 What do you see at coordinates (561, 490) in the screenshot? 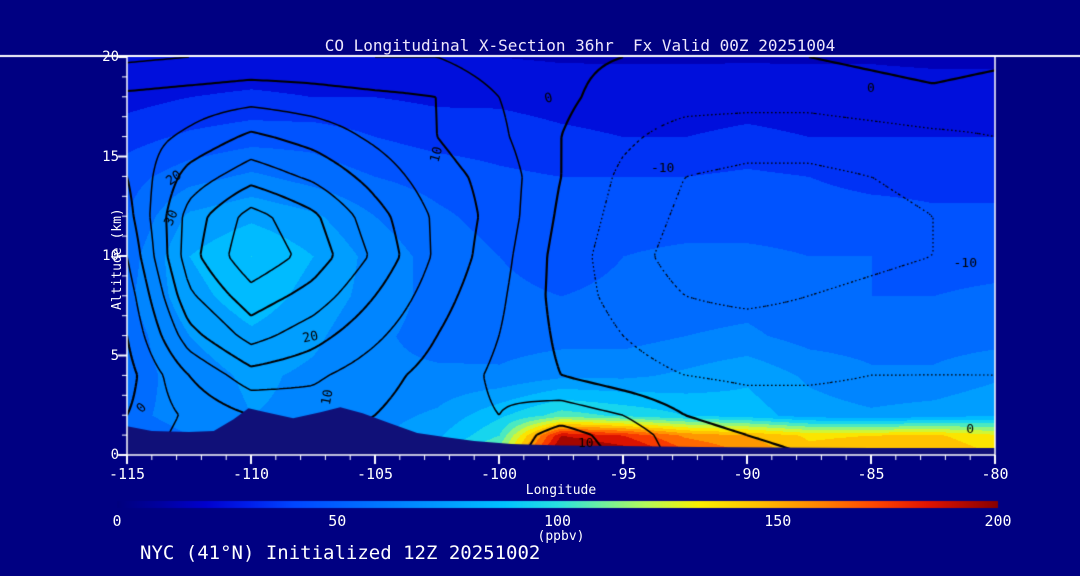
I see `x-axis-title: Longitude` at bounding box center [561, 490].